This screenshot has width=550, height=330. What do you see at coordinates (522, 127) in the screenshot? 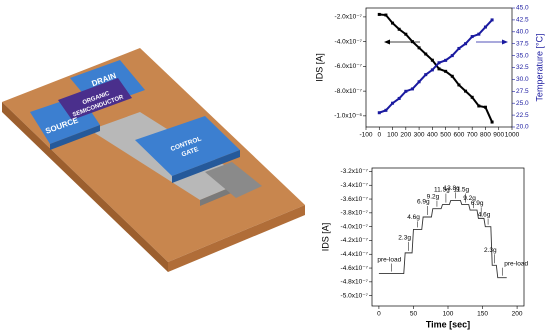
I see `y2-tick-label: 20.0` at bounding box center [522, 127].